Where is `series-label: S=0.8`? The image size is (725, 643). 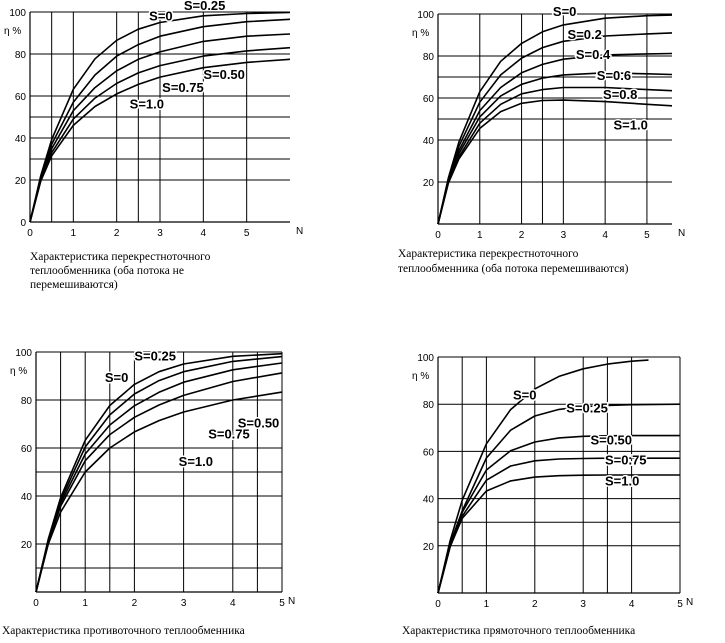 series-label: S=0.8 is located at coordinates (620, 94).